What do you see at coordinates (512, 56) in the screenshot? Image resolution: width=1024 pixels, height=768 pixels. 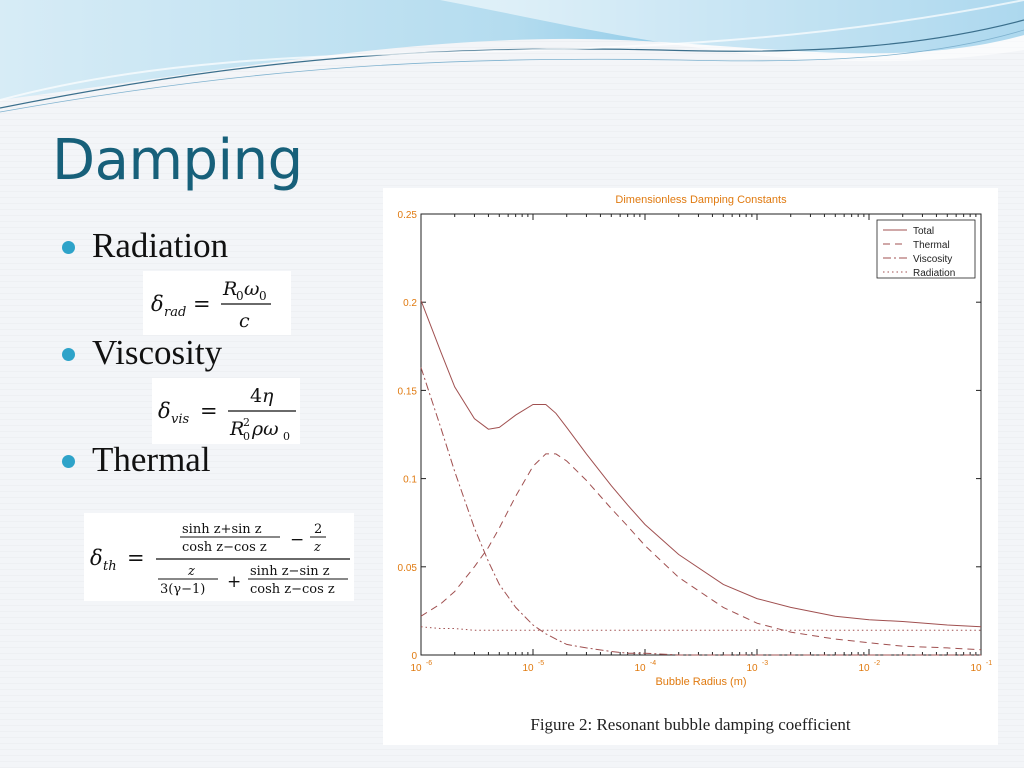 I see `wave-header-decoration` at bounding box center [512, 56].